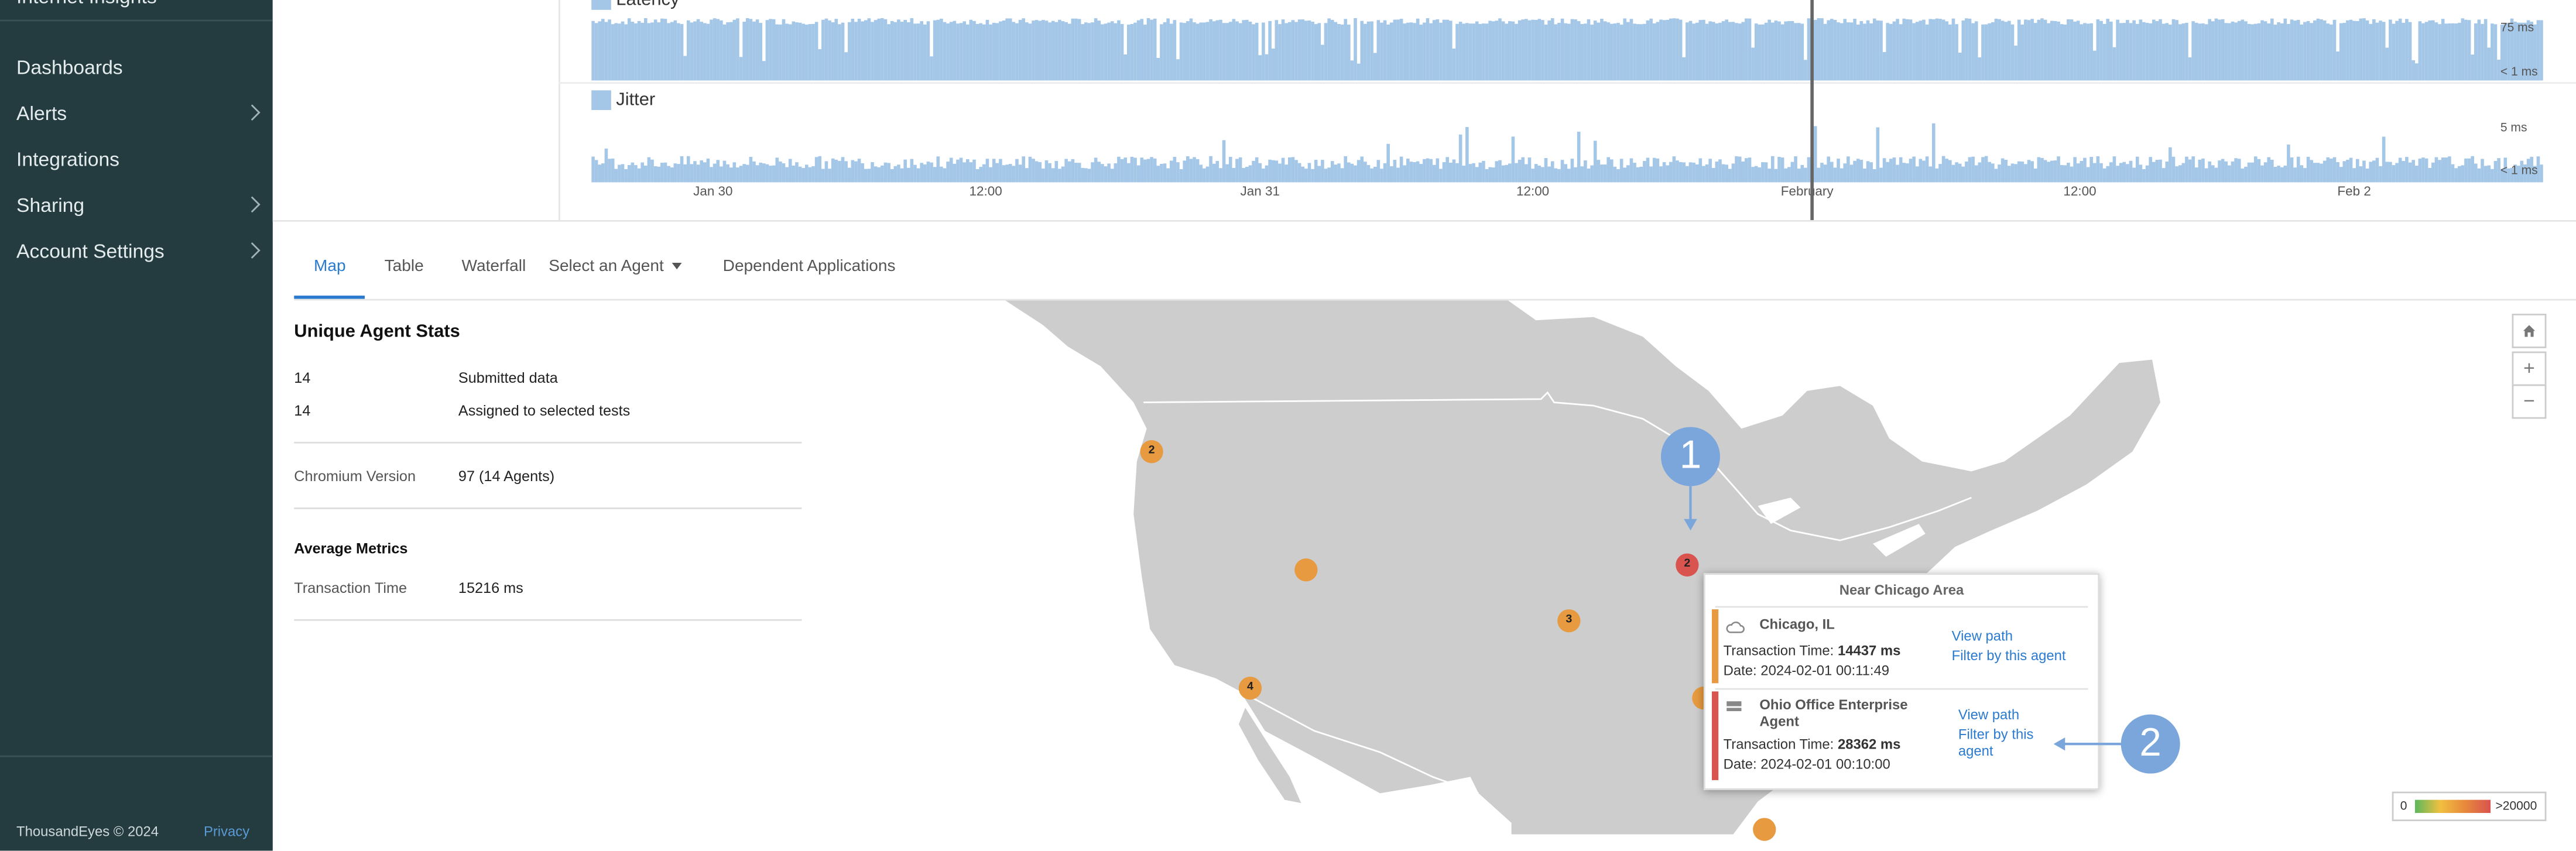 The image size is (2576, 851). I want to click on sidebar-item-label: Dashboards, so click(69, 67).